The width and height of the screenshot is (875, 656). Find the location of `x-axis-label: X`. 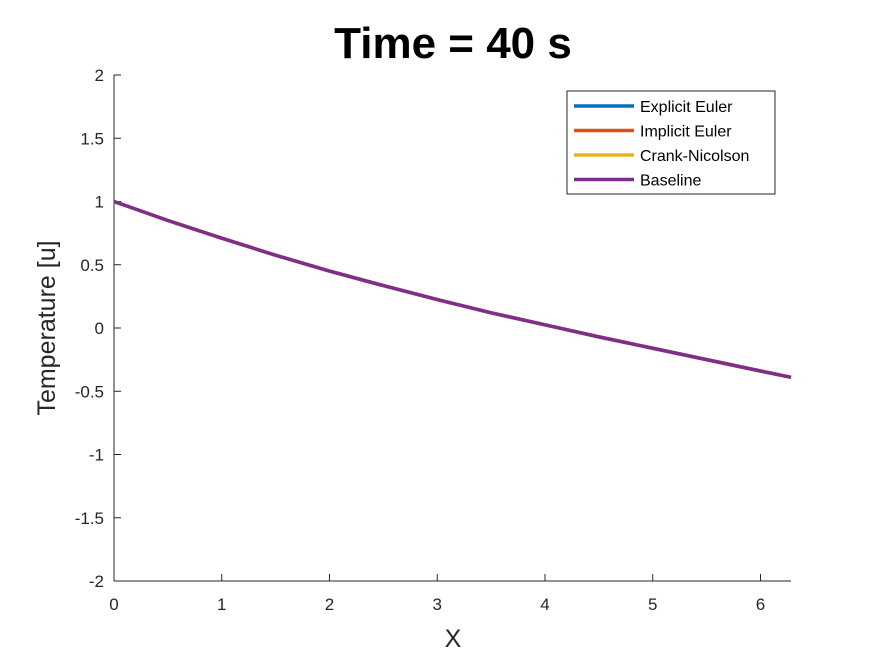

x-axis-label: X is located at coordinates (453, 639).